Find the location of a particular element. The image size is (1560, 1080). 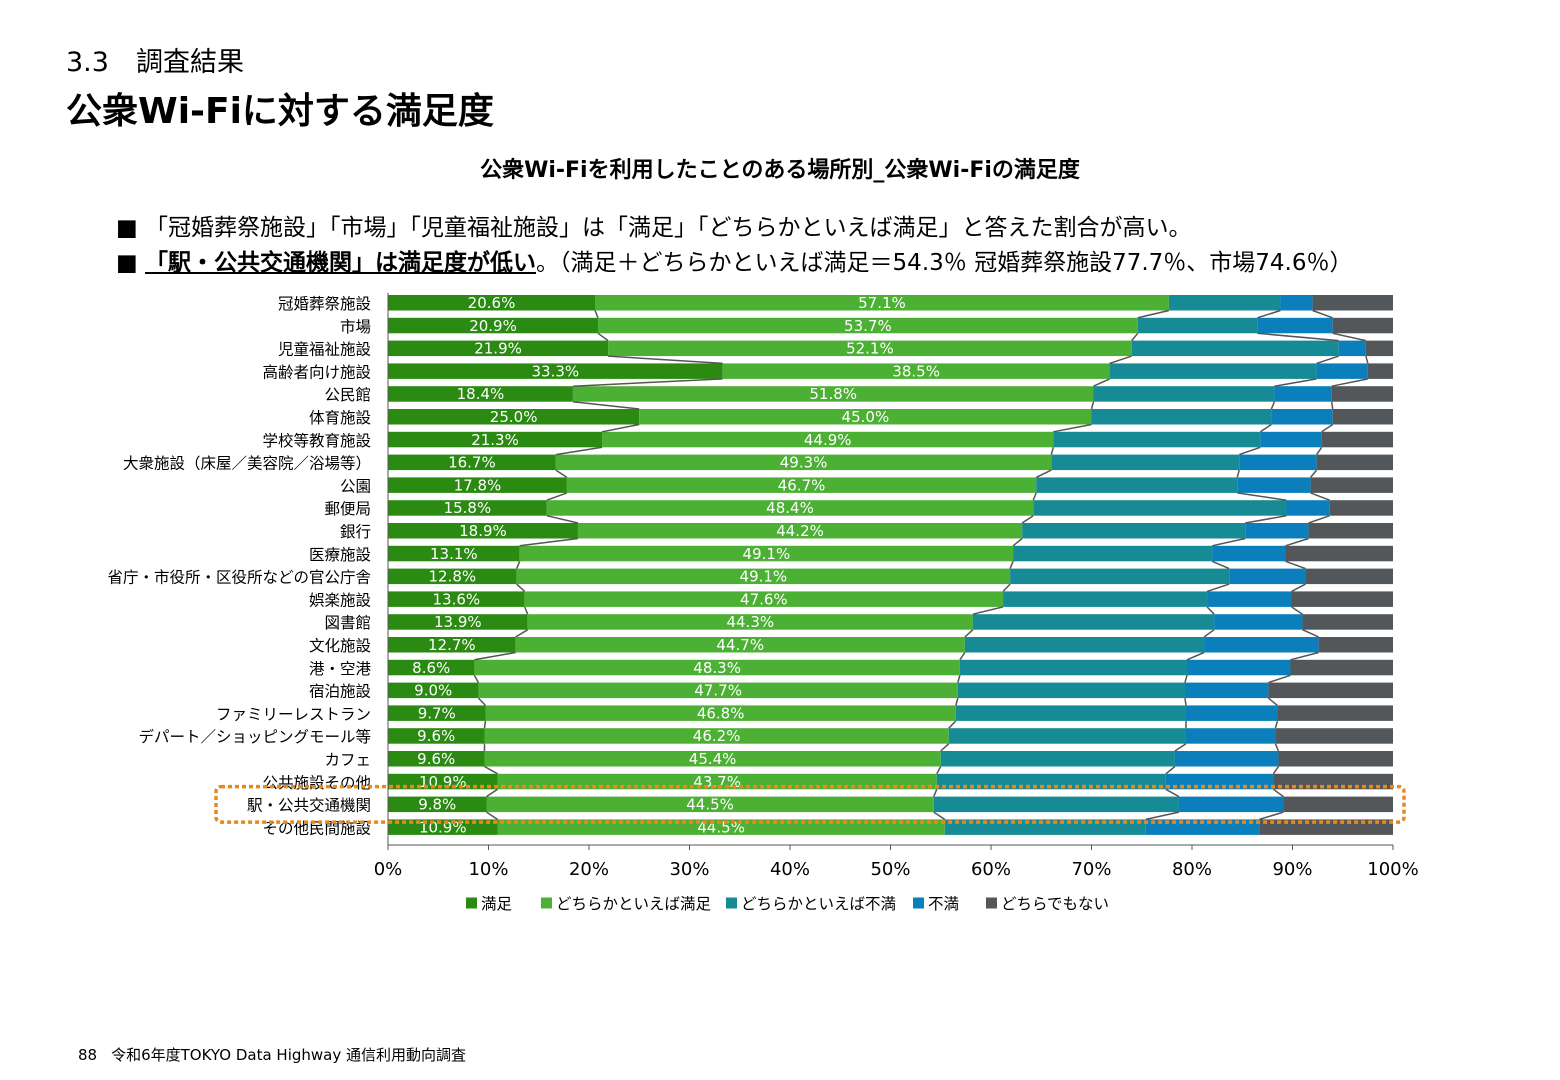

legend-label: どちらかといえば満足 is located at coordinates (633, 904).